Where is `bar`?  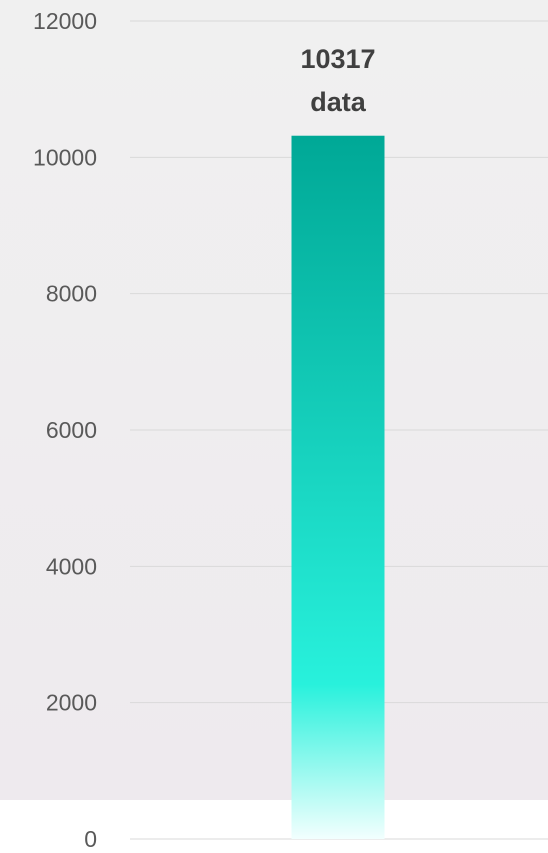
bar is located at coordinates (338, 487).